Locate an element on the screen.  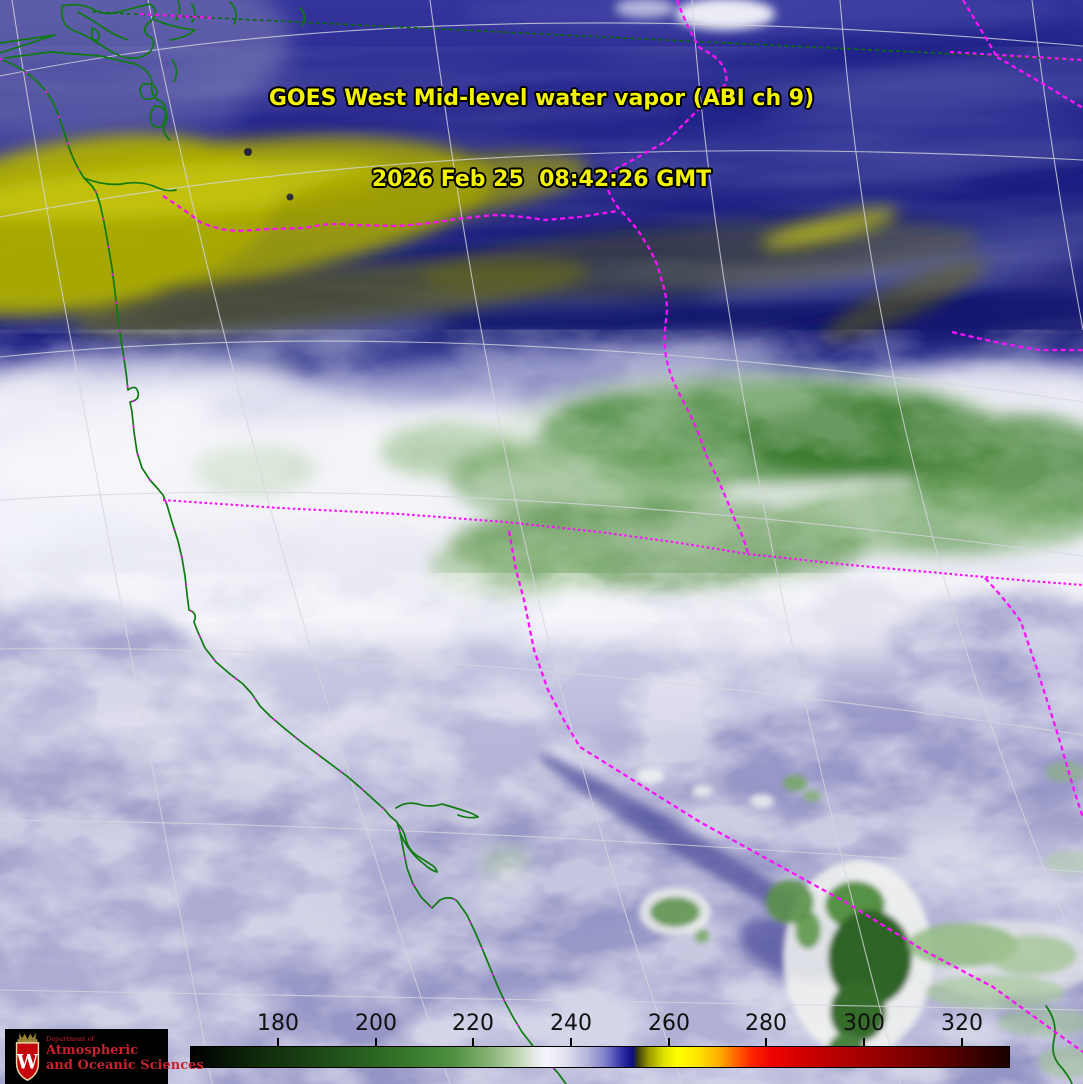
colorbar-label: 280 is located at coordinates (766, 1023).